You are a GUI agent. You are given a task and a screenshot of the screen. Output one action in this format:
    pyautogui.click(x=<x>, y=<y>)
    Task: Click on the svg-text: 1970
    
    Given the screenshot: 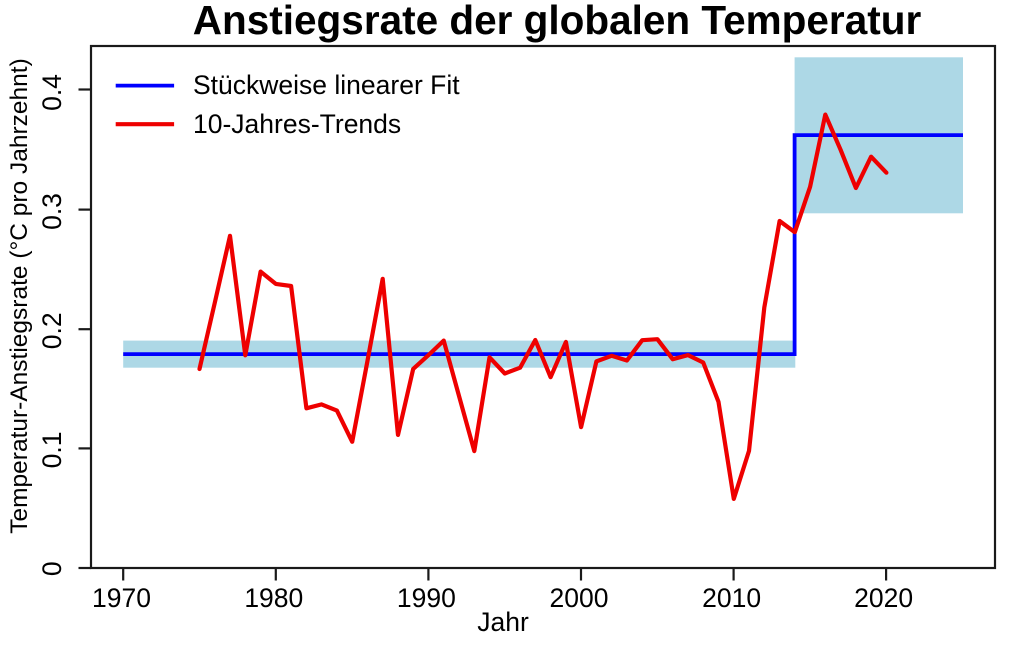 What is the action you would take?
    pyautogui.click(x=121, y=598)
    